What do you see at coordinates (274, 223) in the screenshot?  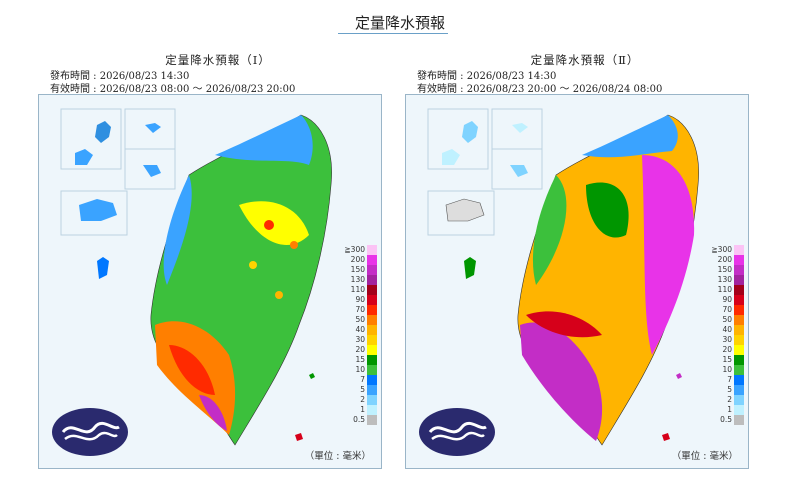 I see `rain-zone-central` at bounding box center [274, 223].